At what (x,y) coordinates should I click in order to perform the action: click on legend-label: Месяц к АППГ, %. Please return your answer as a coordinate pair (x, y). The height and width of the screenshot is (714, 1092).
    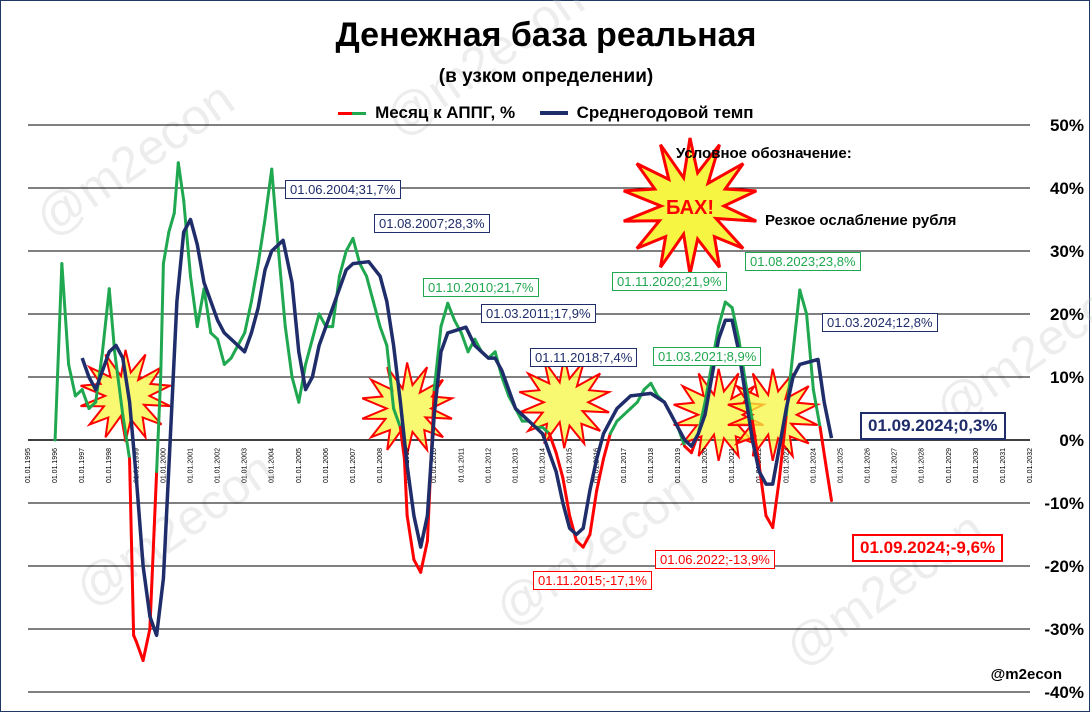
    Looking at the image, I should click on (445, 112).